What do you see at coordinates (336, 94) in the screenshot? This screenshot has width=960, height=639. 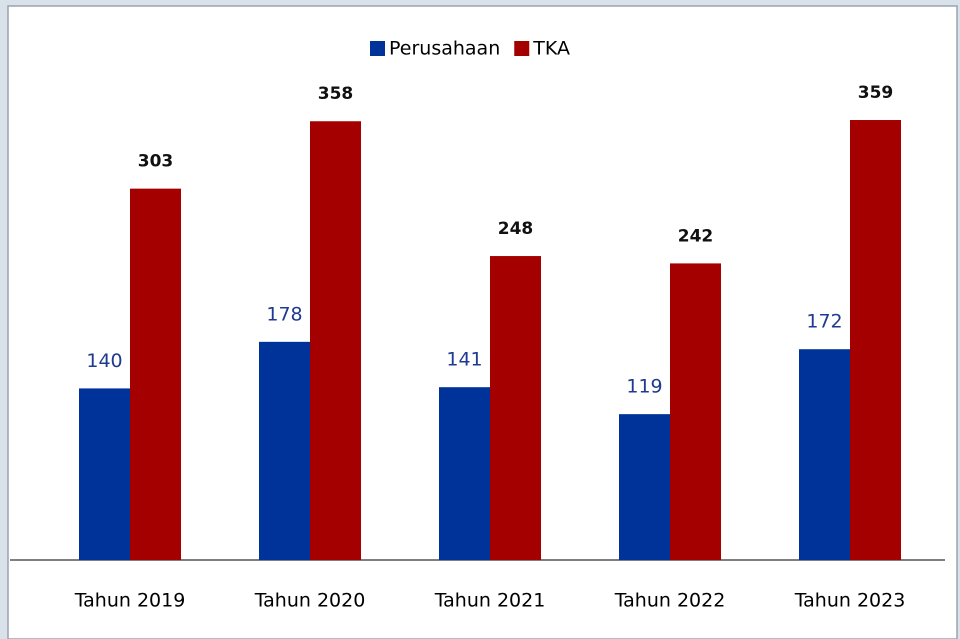 I see `data-label: 358` at bounding box center [336, 94].